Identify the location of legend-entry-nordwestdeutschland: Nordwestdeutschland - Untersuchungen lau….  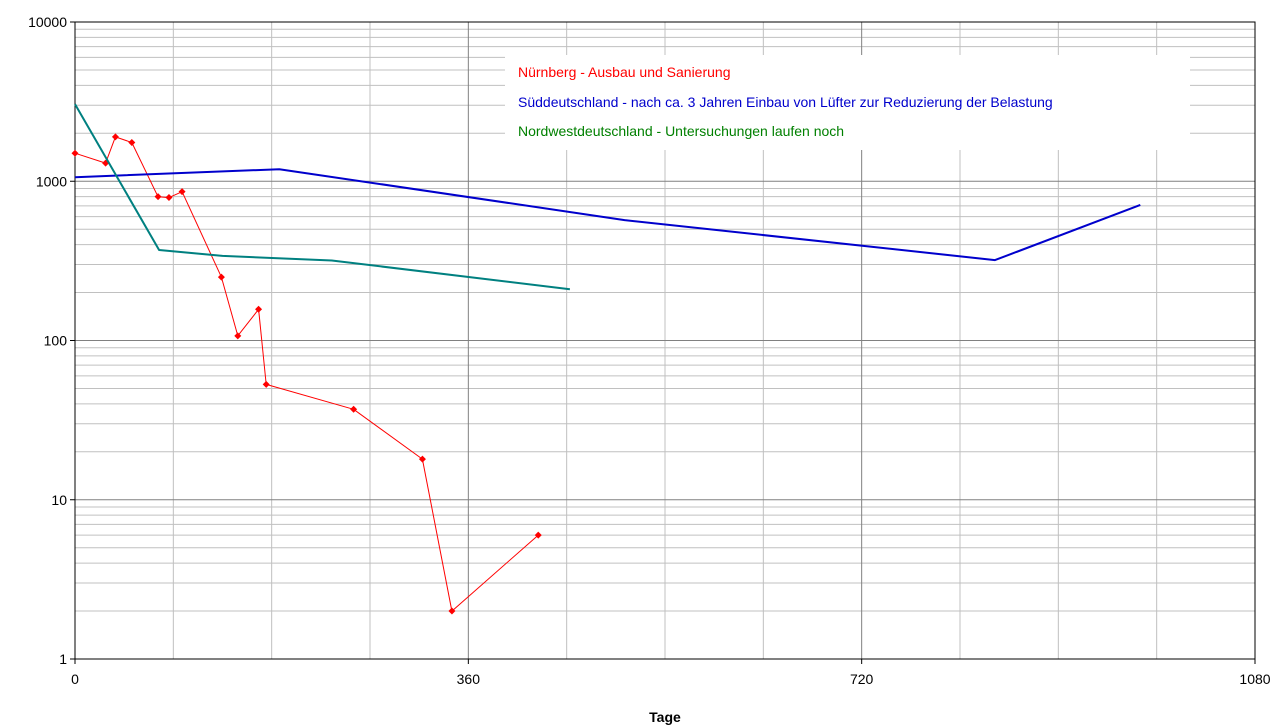
(681, 131).